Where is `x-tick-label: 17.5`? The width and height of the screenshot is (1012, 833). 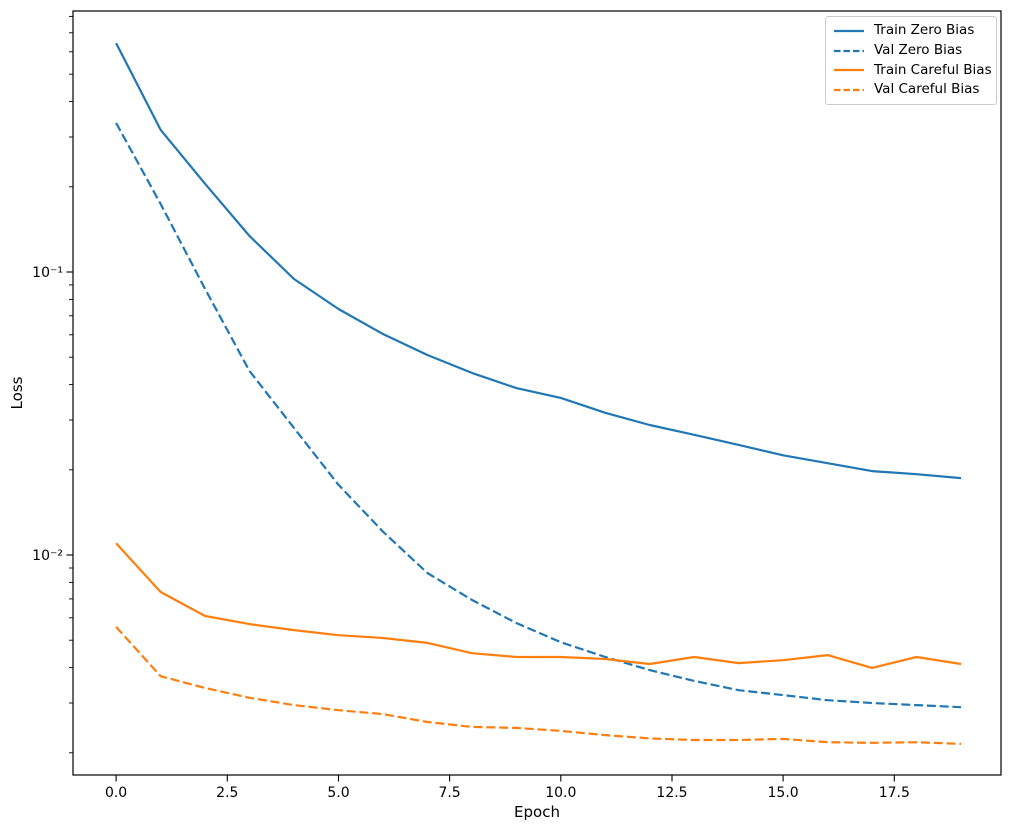 x-tick-label: 17.5 is located at coordinates (894, 793).